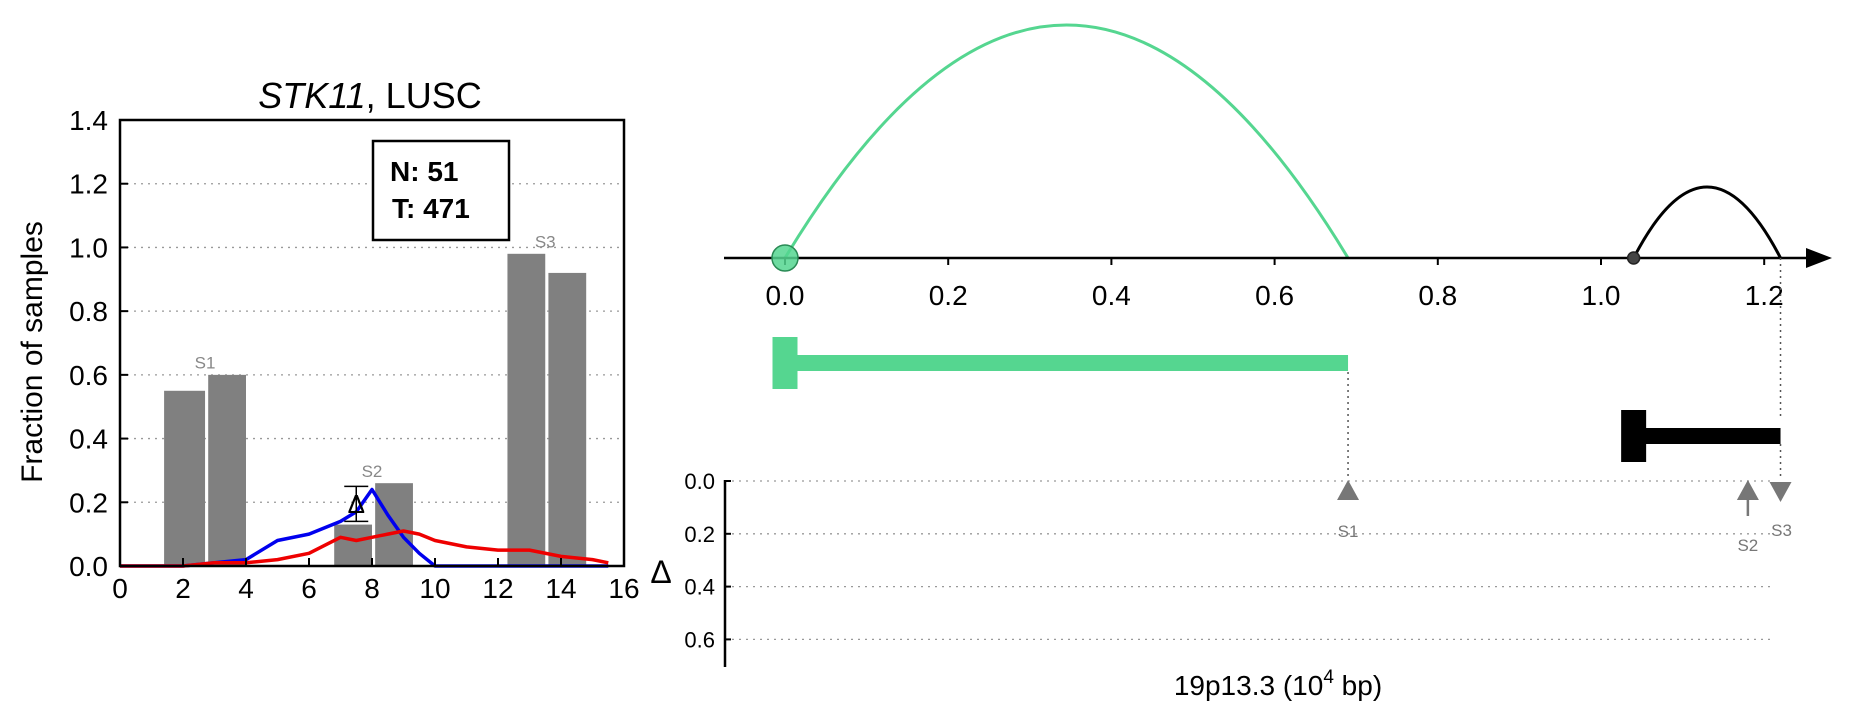 The width and height of the screenshot is (1851, 718). Describe the element at coordinates (699, 534) in the screenshot. I see `delta-tick-label: 0.2` at that location.